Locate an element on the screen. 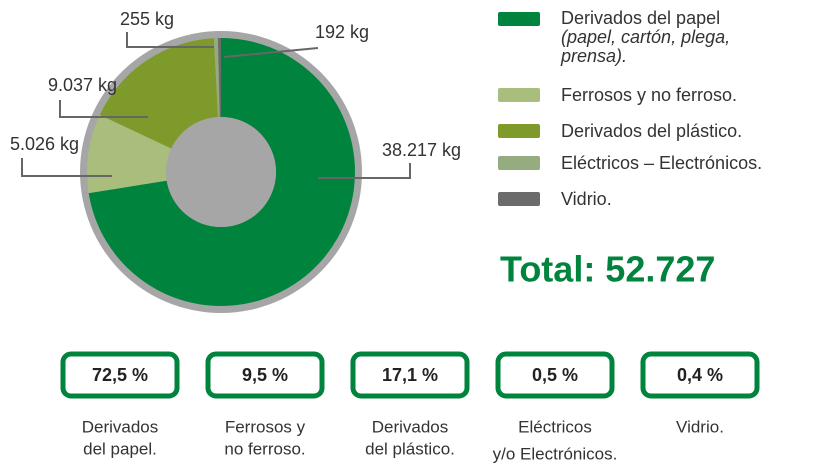 The width and height of the screenshot is (820, 464). value-label: 9.037 kg is located at coordinates (82, 85).